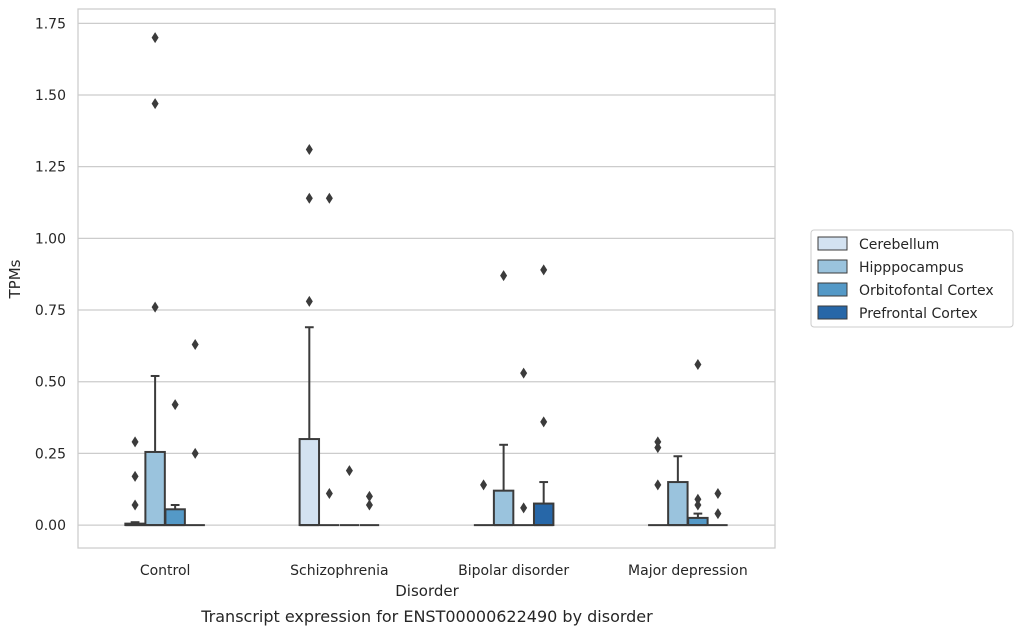  Describe the element at coordinates (50, 239) in the screenshot. I see `y-tick-label: 1.00` at that location.